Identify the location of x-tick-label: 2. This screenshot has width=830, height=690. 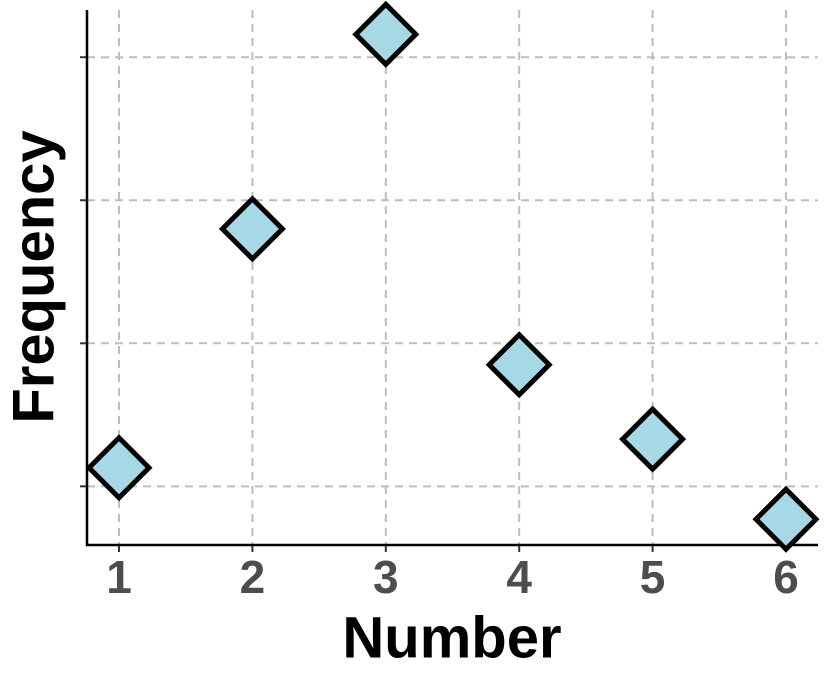
(253, 577).